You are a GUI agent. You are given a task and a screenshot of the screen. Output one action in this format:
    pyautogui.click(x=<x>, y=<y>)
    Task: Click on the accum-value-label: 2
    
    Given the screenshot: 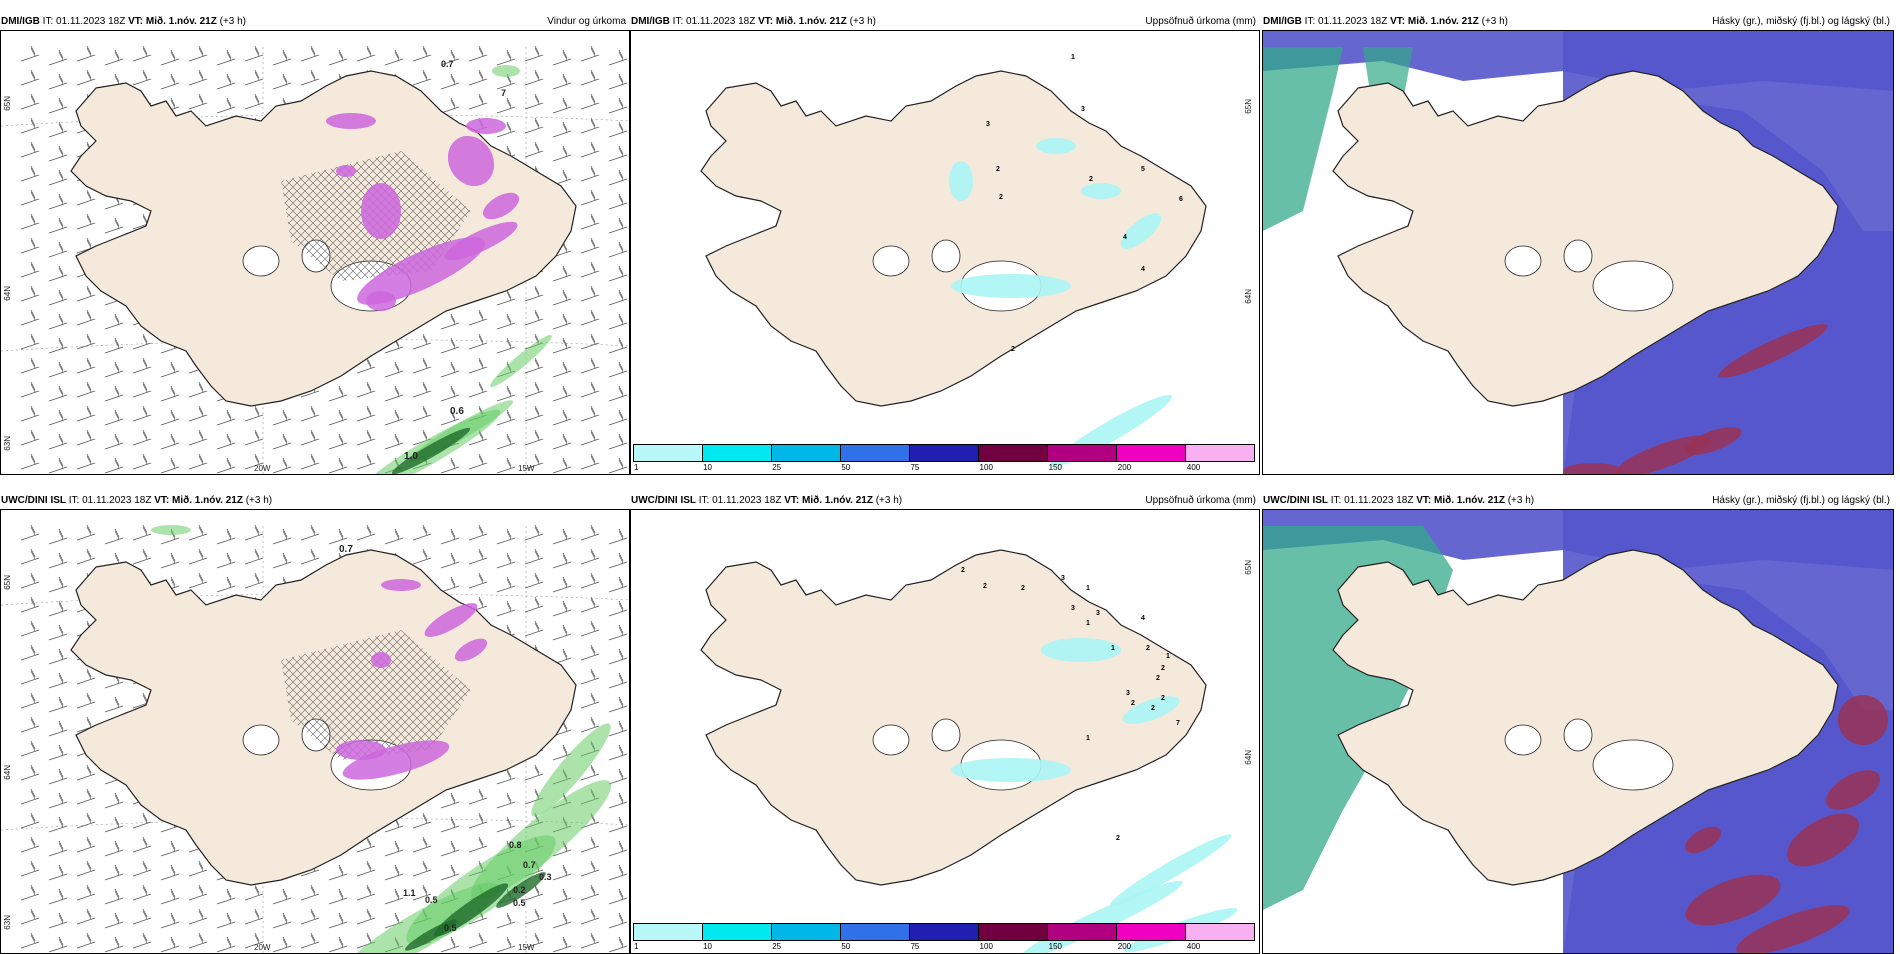 What is the action you would take?
    pyautogui.click(x=1163, y=668)
    